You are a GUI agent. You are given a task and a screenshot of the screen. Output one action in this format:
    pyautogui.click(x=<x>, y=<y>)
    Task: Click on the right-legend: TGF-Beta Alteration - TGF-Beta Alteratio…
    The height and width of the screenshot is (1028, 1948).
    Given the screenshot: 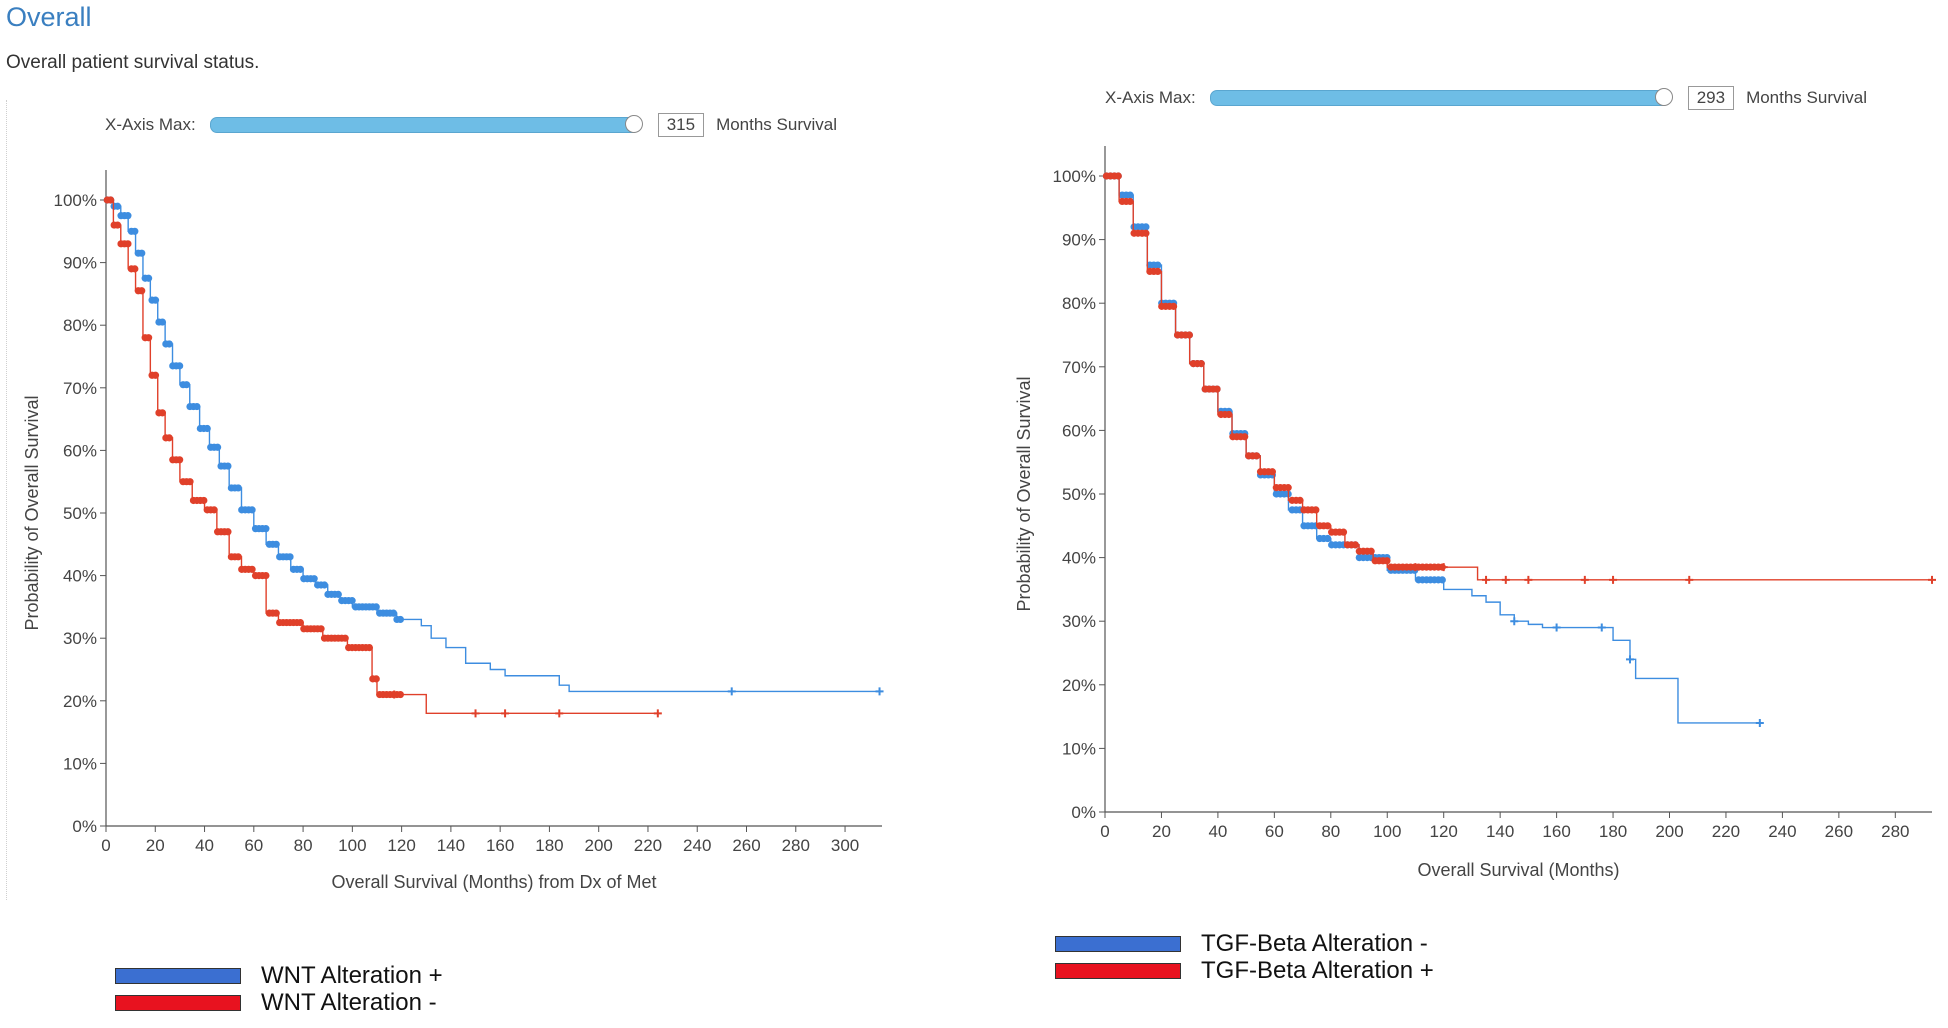 What is the action you would take?
    pyautogui.click(x=1244, y=957)
    